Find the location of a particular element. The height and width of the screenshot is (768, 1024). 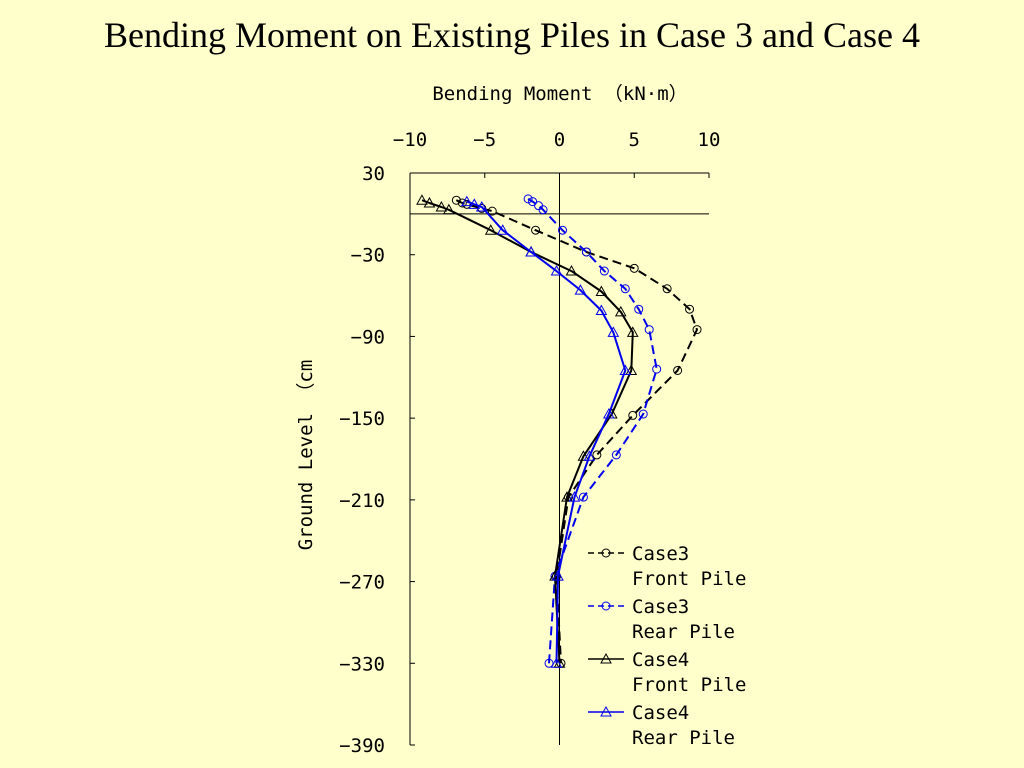

x-tick-label: 0 is located at coordinates (559, 140).